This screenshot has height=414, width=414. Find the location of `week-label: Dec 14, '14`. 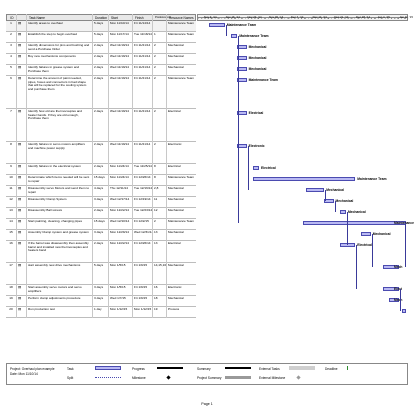

week-label: Dec 14, '14 is located at coordinates (319, 17).